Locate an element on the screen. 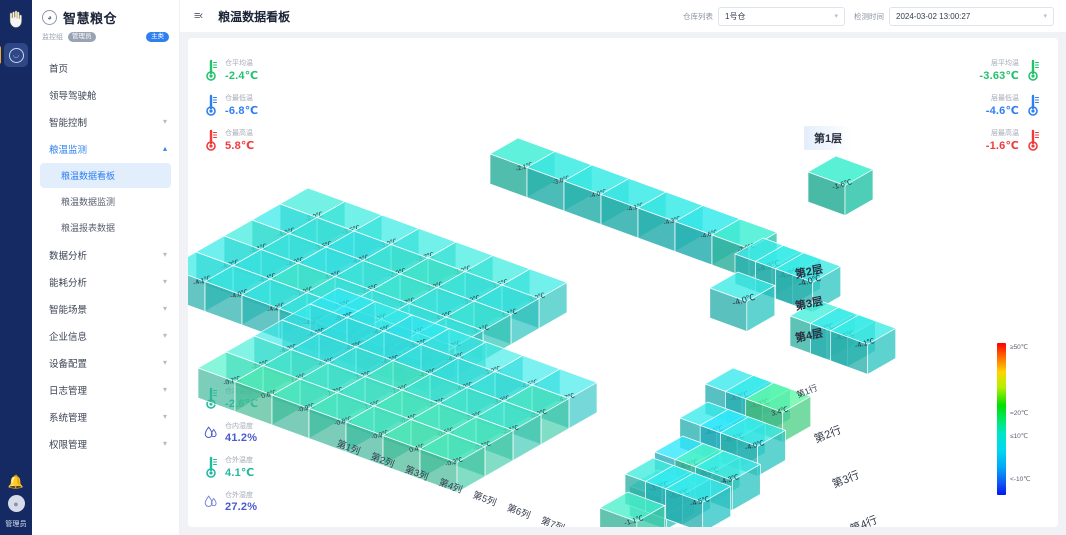 This screenshot has width=1066, height=535. dashboard-icon: ◡ is located at coordinates (16, 55).